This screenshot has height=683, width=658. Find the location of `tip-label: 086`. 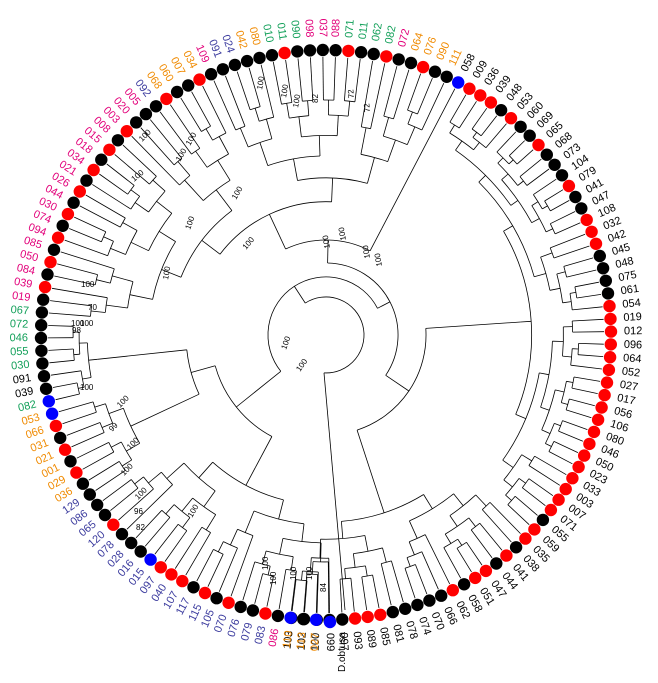

tip-label: 086 is located at coordinates (274, 638).